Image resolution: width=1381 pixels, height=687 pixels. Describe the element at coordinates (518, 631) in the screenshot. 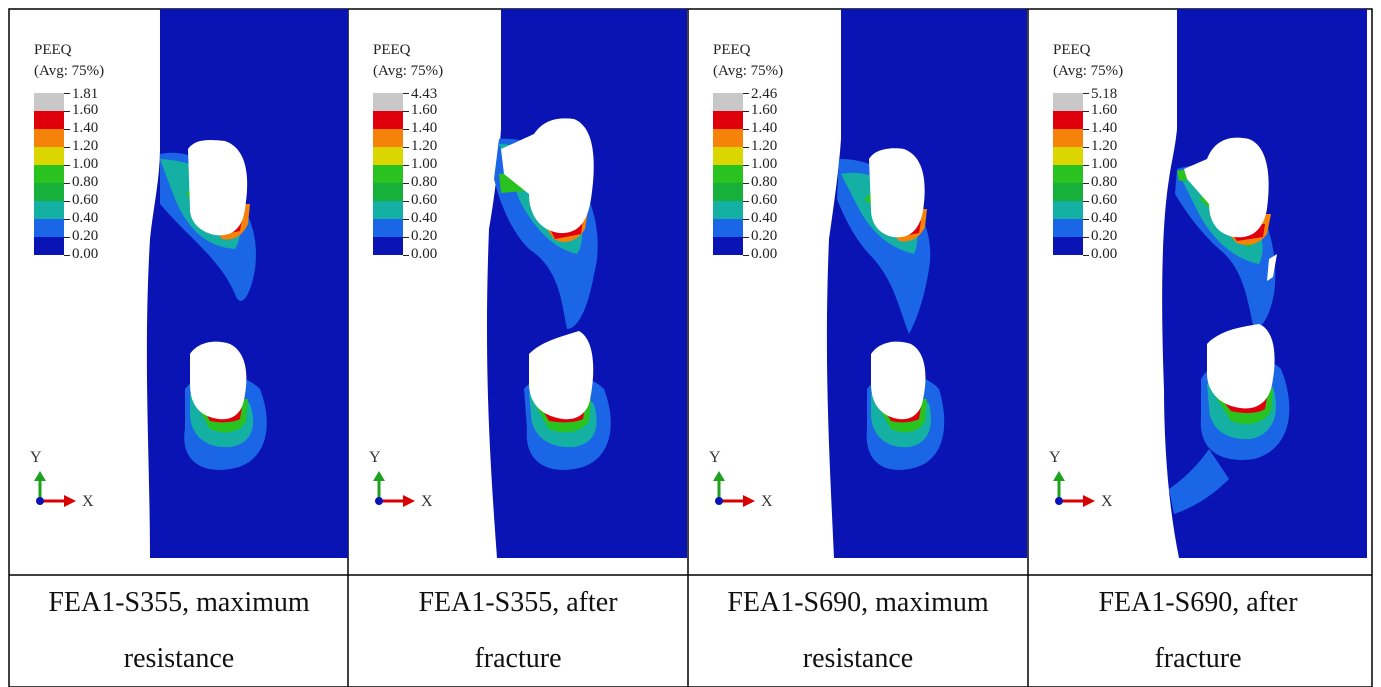

I see `caption-2: FEA1-S355, after fracture` at that location.